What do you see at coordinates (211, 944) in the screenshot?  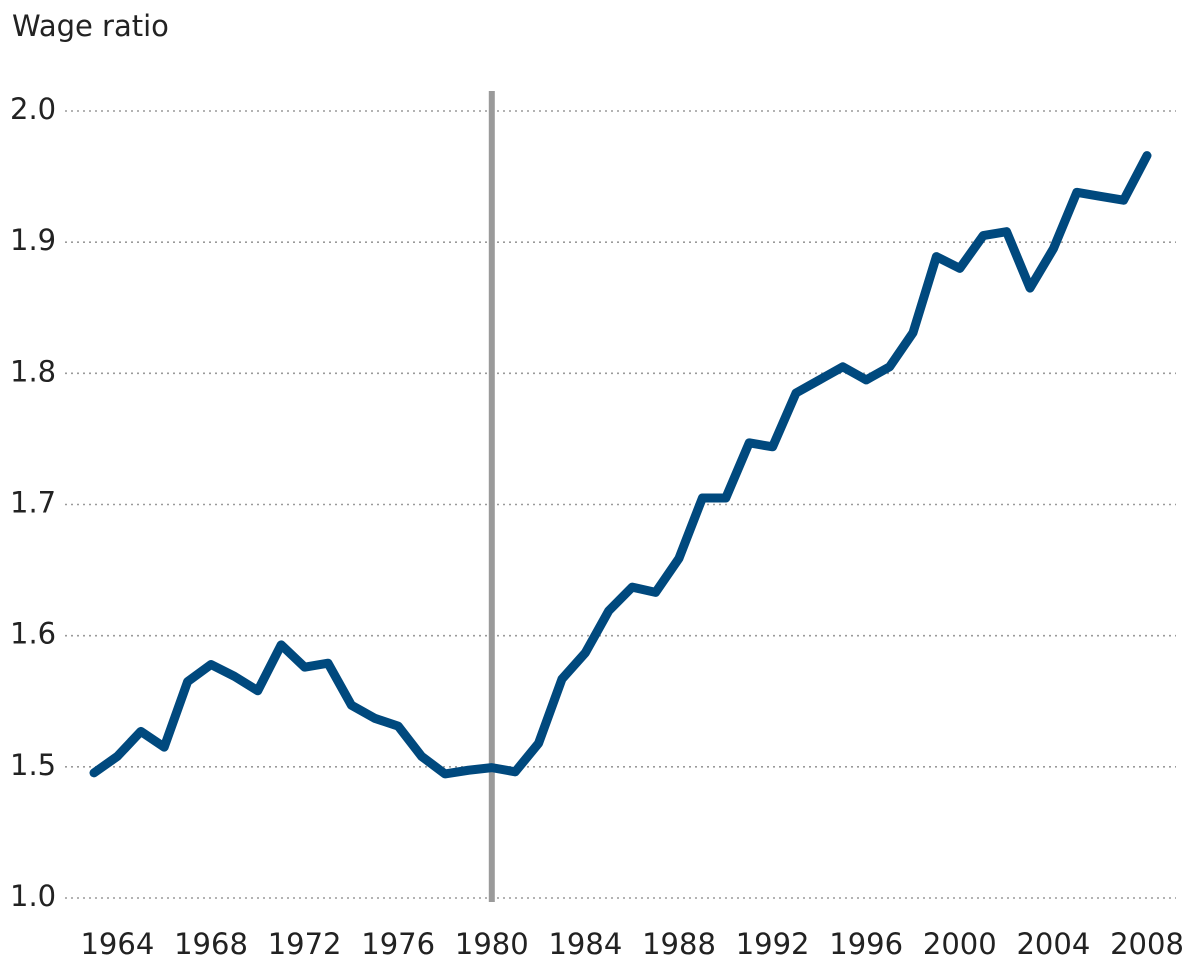 I see `x-tick-label: 1968` at bounding box center [211, 944].